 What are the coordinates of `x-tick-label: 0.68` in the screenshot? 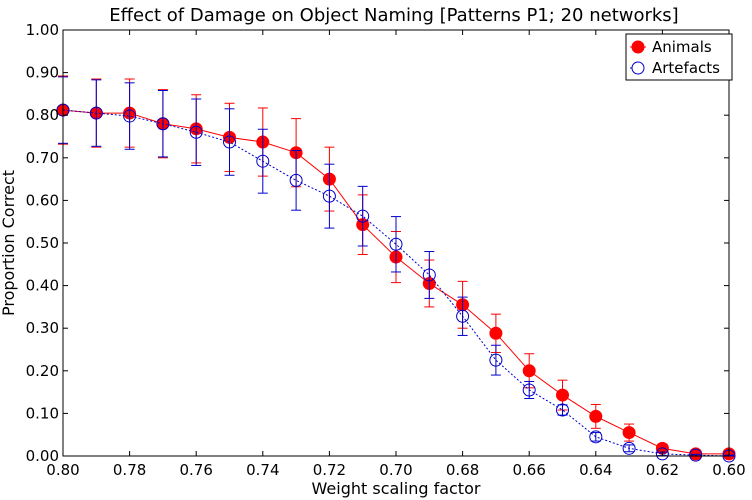 It's located at (462, 470).